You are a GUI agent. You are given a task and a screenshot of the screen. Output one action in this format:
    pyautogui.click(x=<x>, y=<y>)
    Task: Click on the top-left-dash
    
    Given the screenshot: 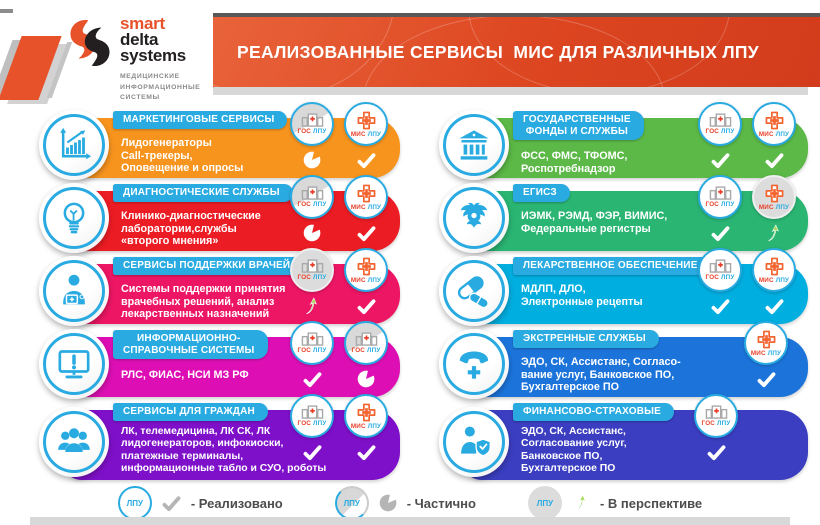 What is the action you would take?
    pyautogui.click(x=6, y=11)
    